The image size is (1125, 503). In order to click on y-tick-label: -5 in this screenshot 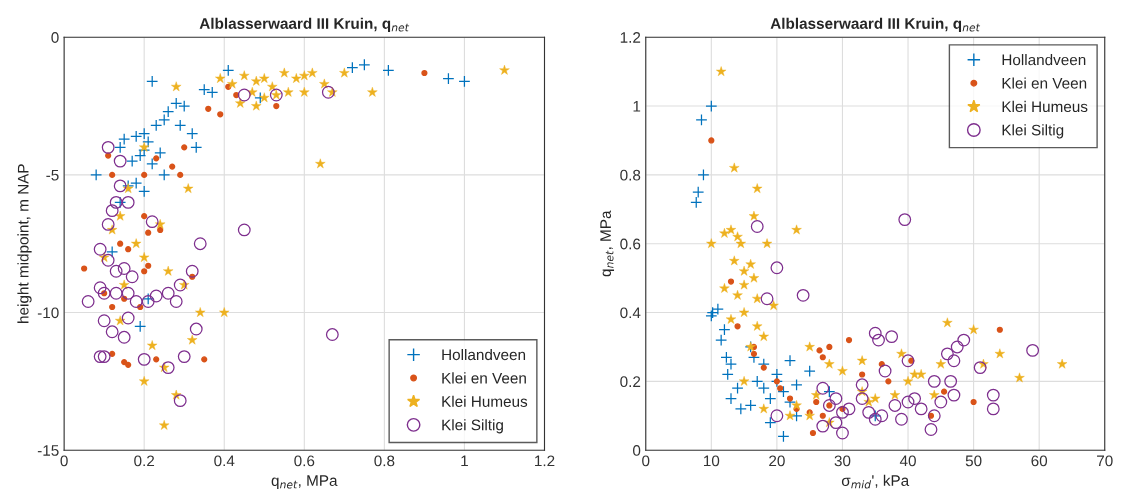, I will do `click(52, 175)`.